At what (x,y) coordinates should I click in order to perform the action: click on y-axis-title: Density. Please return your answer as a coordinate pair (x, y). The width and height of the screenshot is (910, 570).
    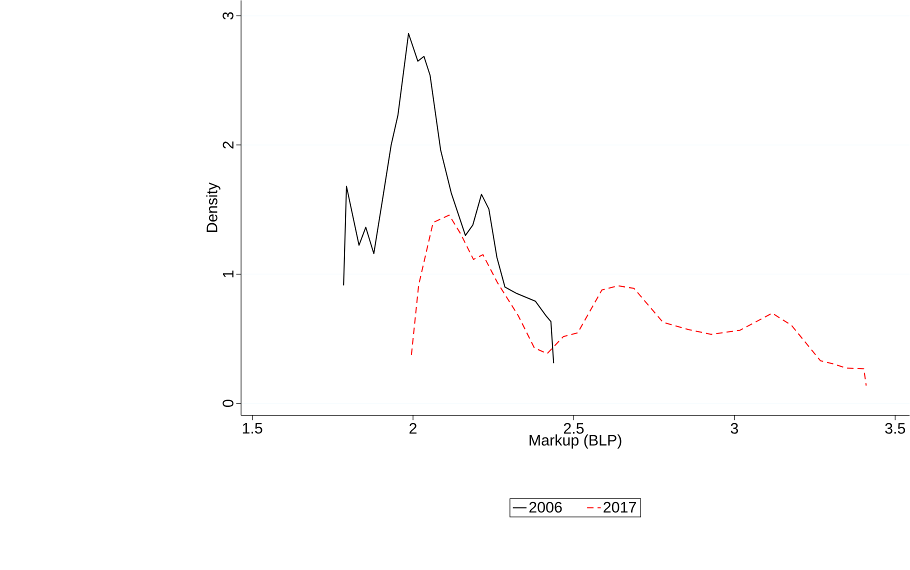
    Looking at the image, I should click on (213, 207).